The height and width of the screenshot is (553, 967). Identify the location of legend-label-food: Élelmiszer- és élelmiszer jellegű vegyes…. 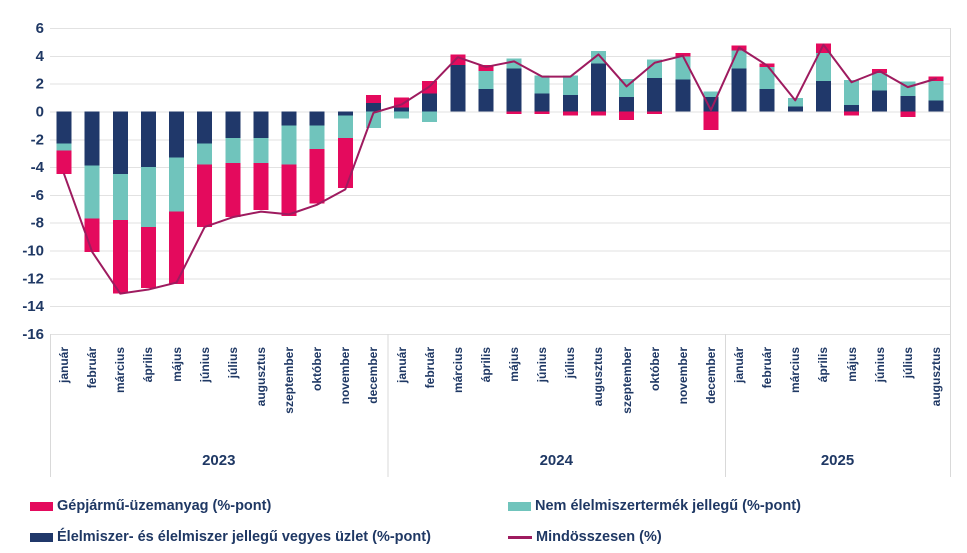
(244, 537).